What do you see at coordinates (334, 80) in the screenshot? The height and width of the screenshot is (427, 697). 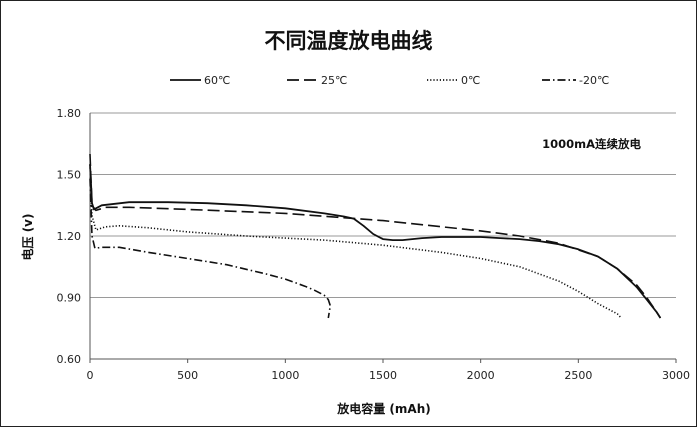 I see `legend-label-1: 25℃` at bounding box center [334, 80].